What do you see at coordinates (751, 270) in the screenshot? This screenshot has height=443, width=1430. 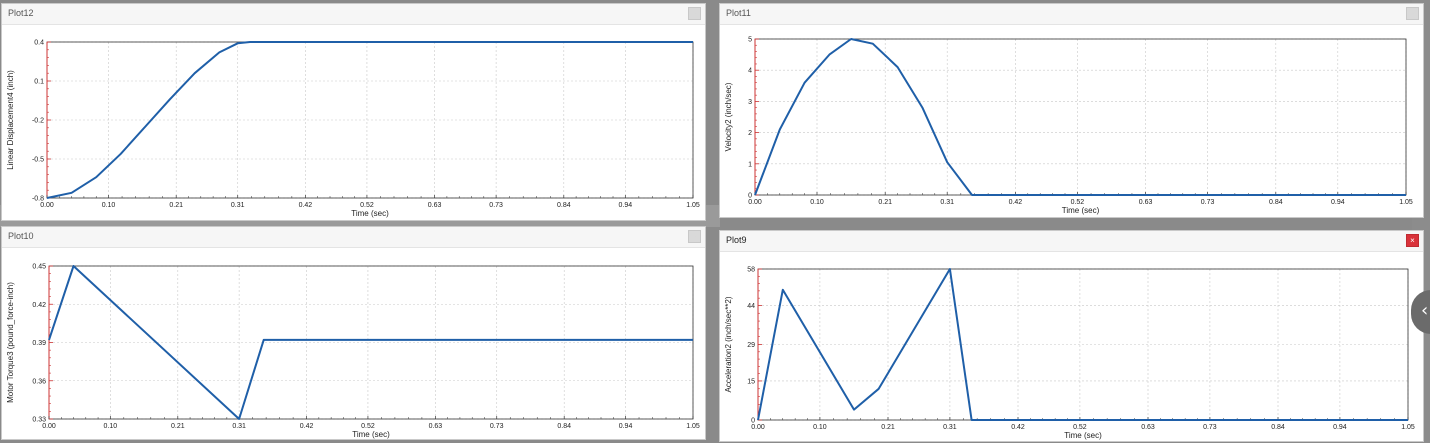 I see `y-tick-label: 58` at bounding box center [751, 270].